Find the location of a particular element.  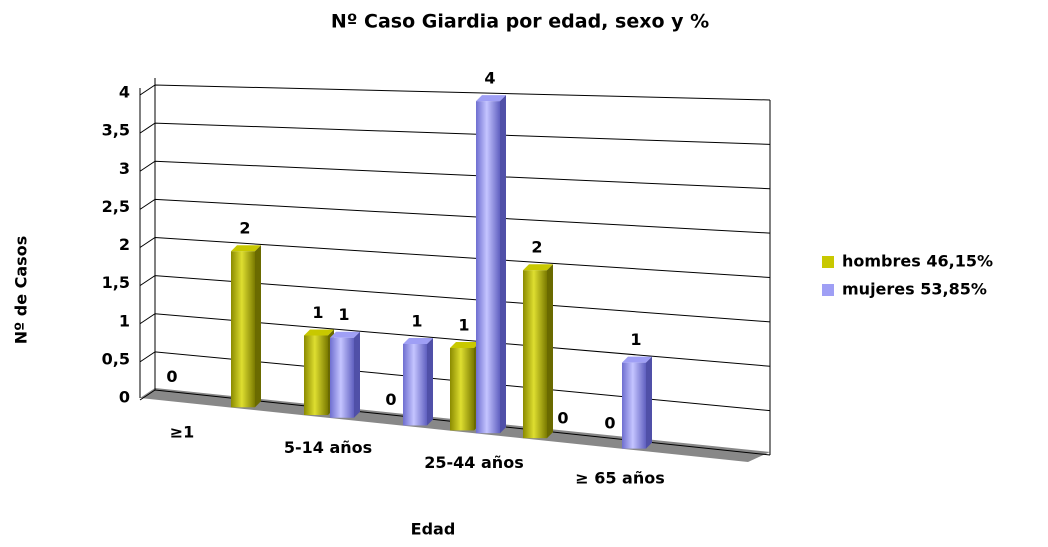

y-tick-label: 4 is located at coordinates (124, 92).